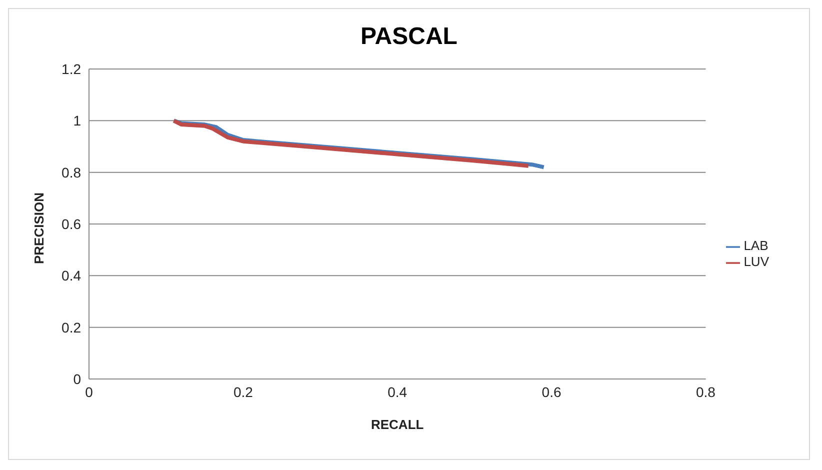  Describe the element at coordinates (706, 392) in the screenshot. I see `x-tick-label: 0.8` at that location.